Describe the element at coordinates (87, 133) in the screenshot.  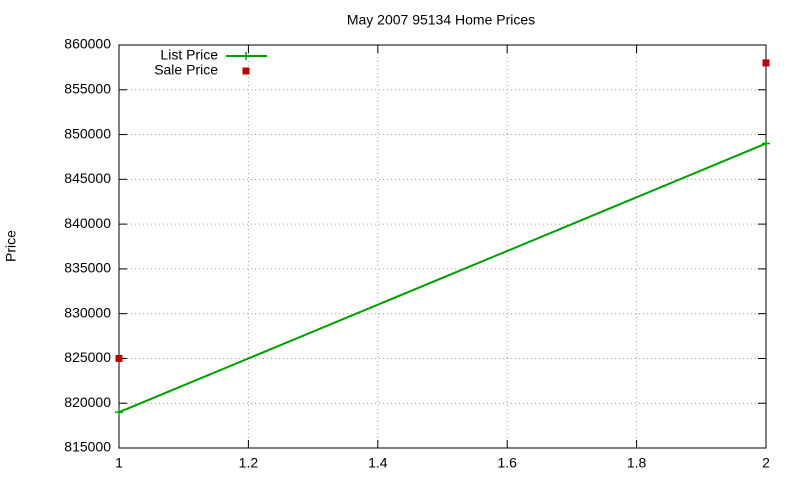
I see `y-tick-label: 850000` at that location.